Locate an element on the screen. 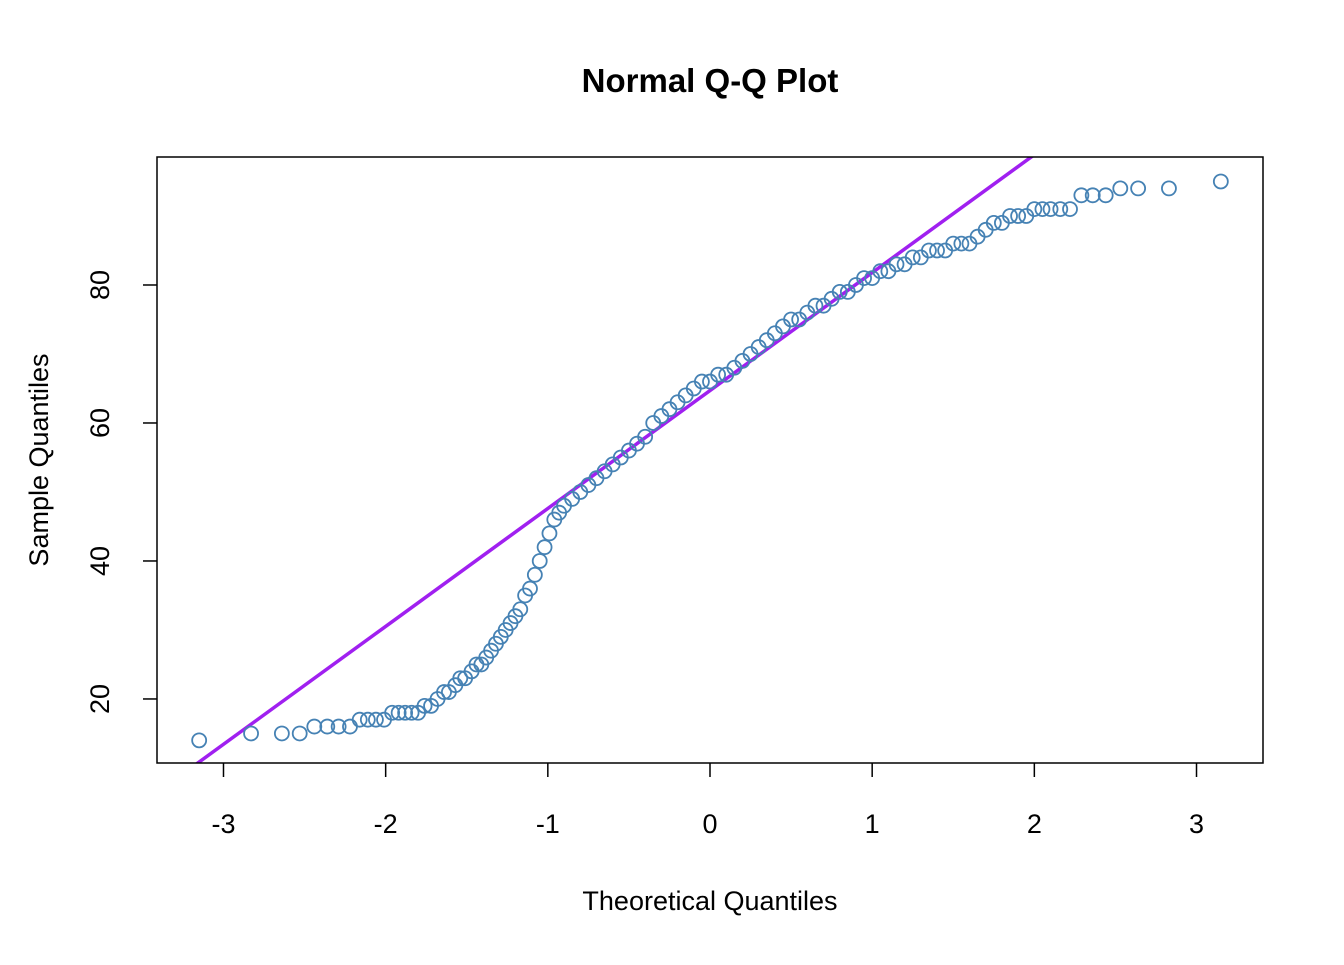 This screenshot has height=965, width=1344. x-tick-label: -2 is located at coordinates (386, 824).